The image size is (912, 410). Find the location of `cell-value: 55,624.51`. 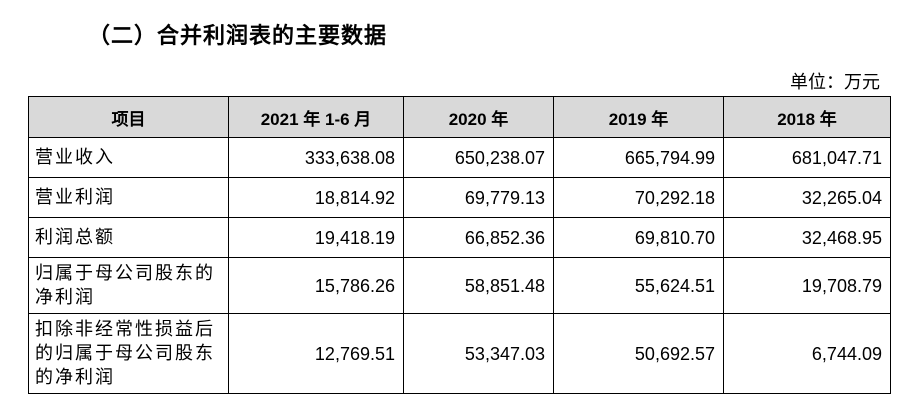

cell-value: 55,624.51 is located at coordinates (638, 285).